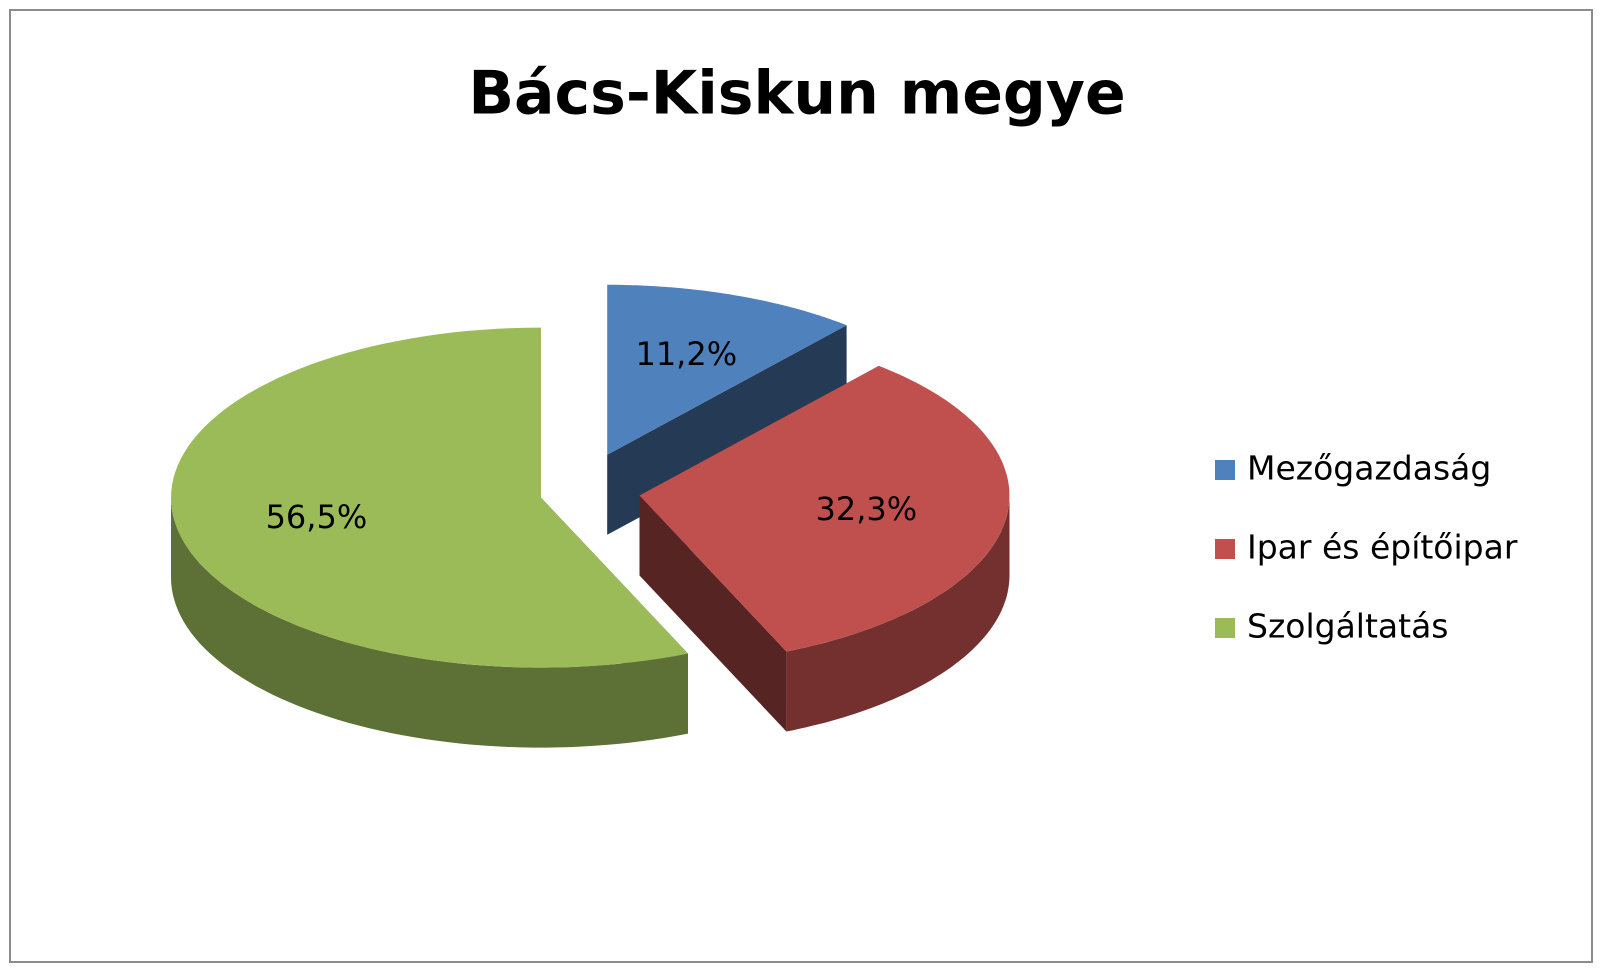  I want to click on data-label: 32,3%, so click(867, 509).